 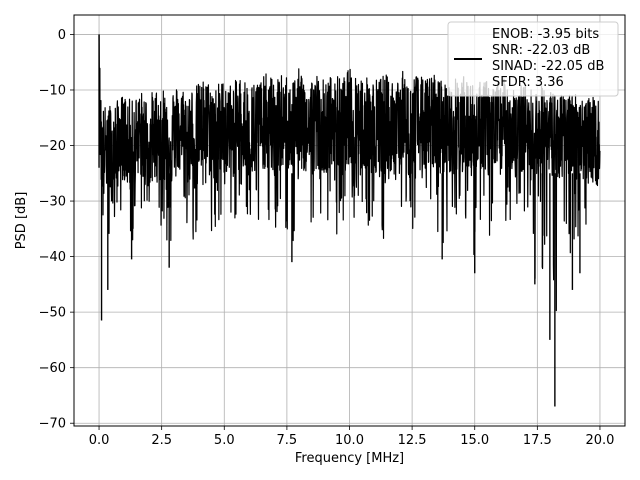 I want to click on y-tick-label: −30, so click(x=52, y=202).